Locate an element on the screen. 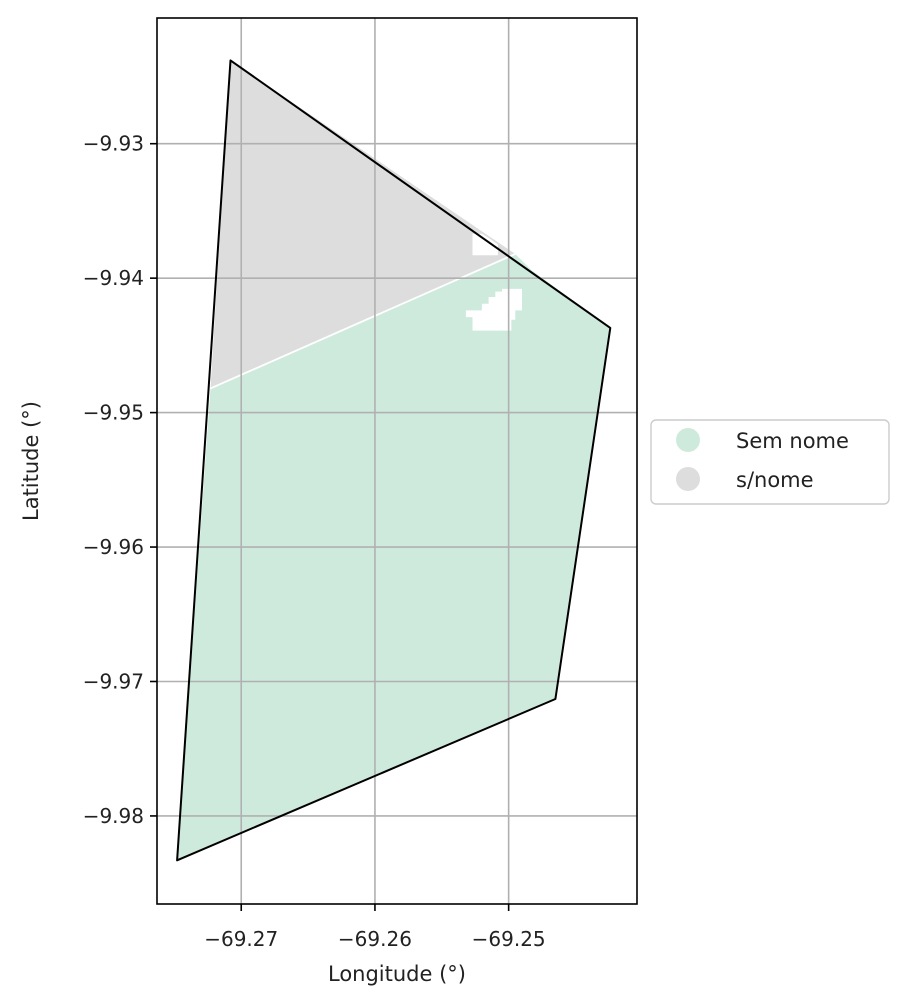 The image size is (908, 1006). region-boundary is located at coordinates (363, 321).